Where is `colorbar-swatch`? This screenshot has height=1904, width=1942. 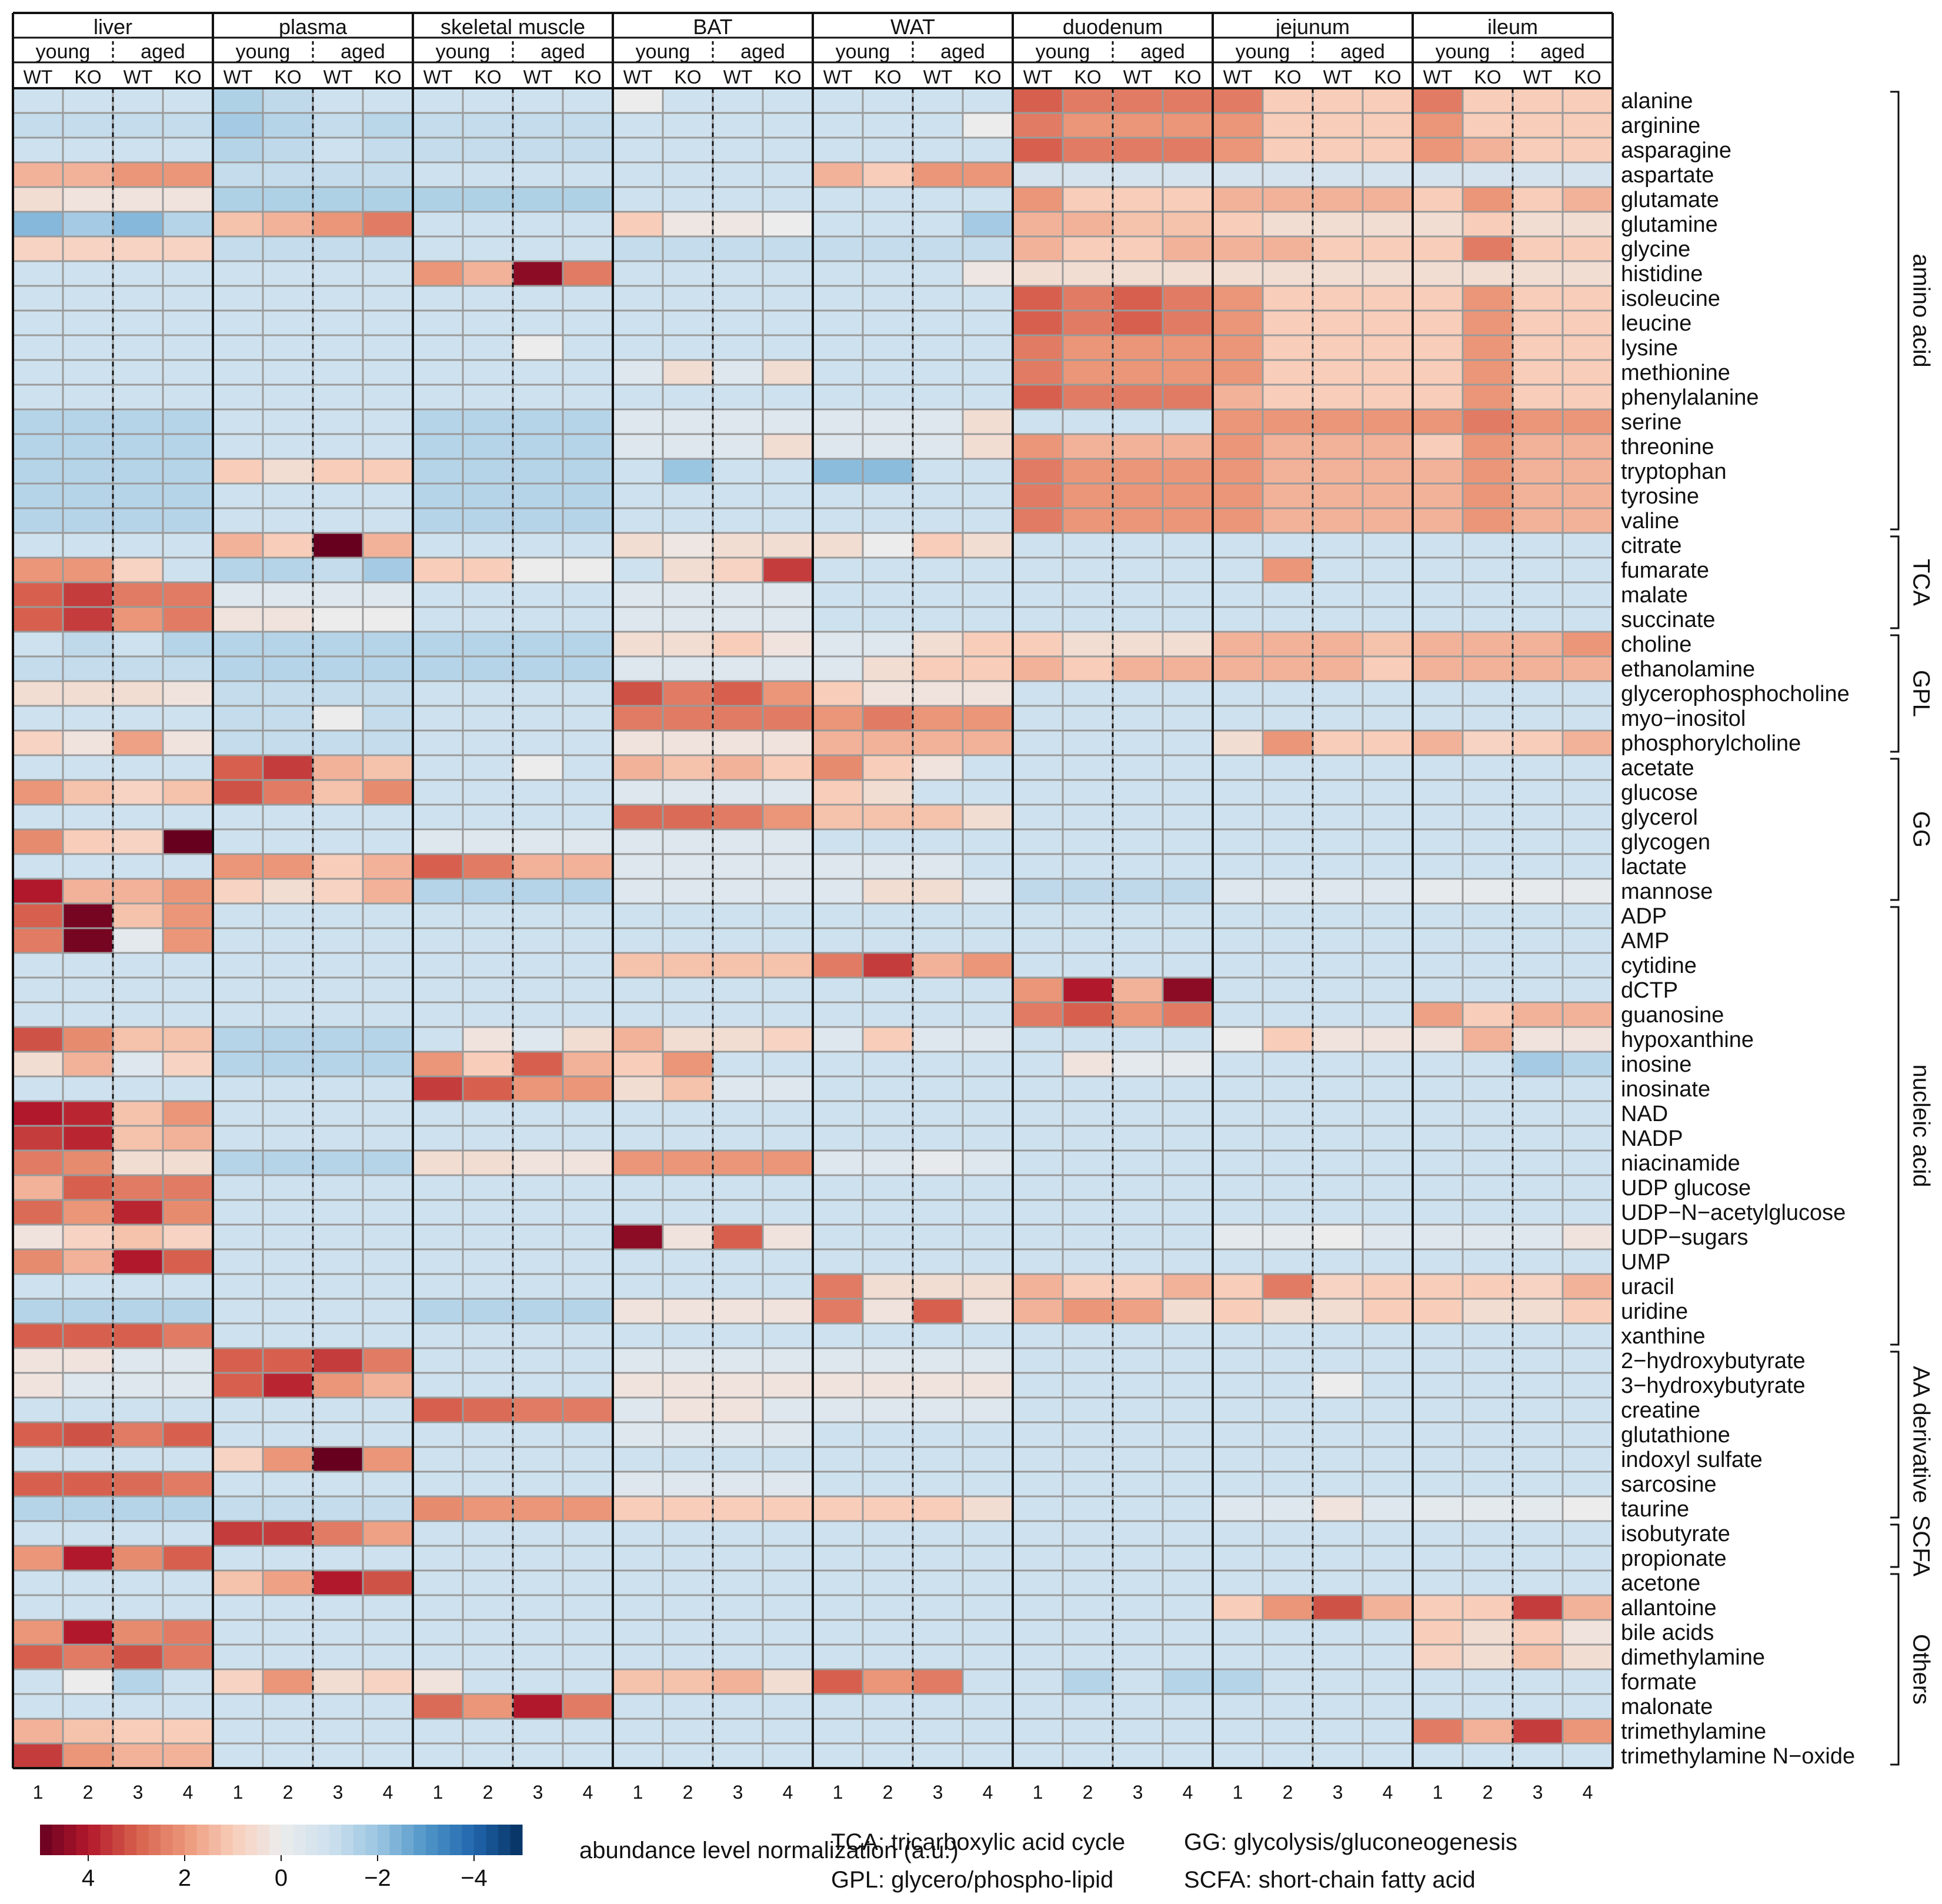
colorbar-swatch is located at coordinates (46, 1840).